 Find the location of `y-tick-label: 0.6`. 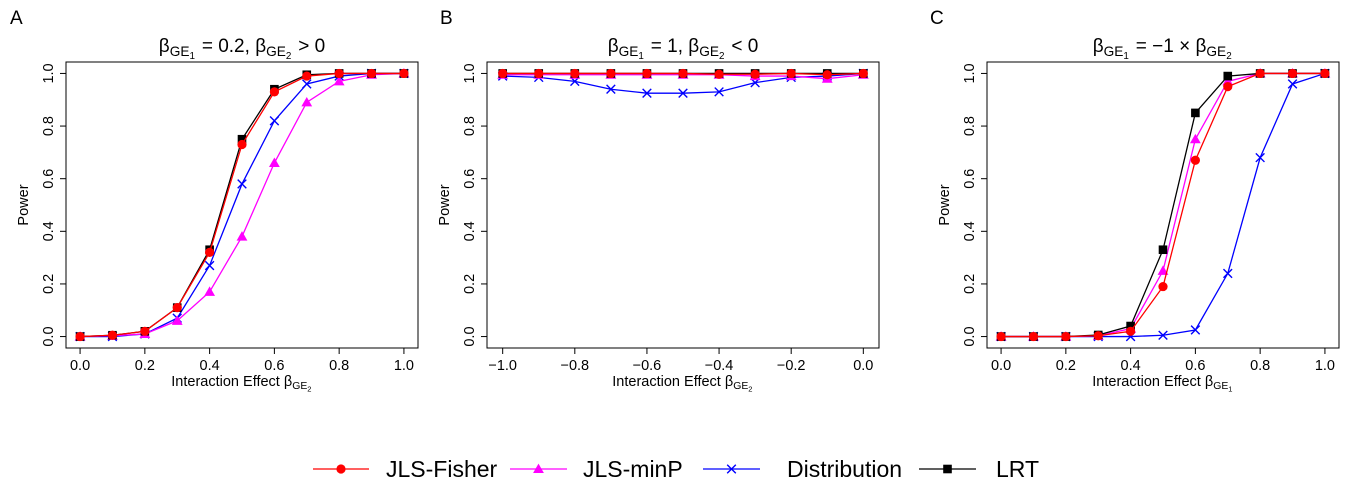

y-tick-label: 0.6 is located at coordinates (49, 179).